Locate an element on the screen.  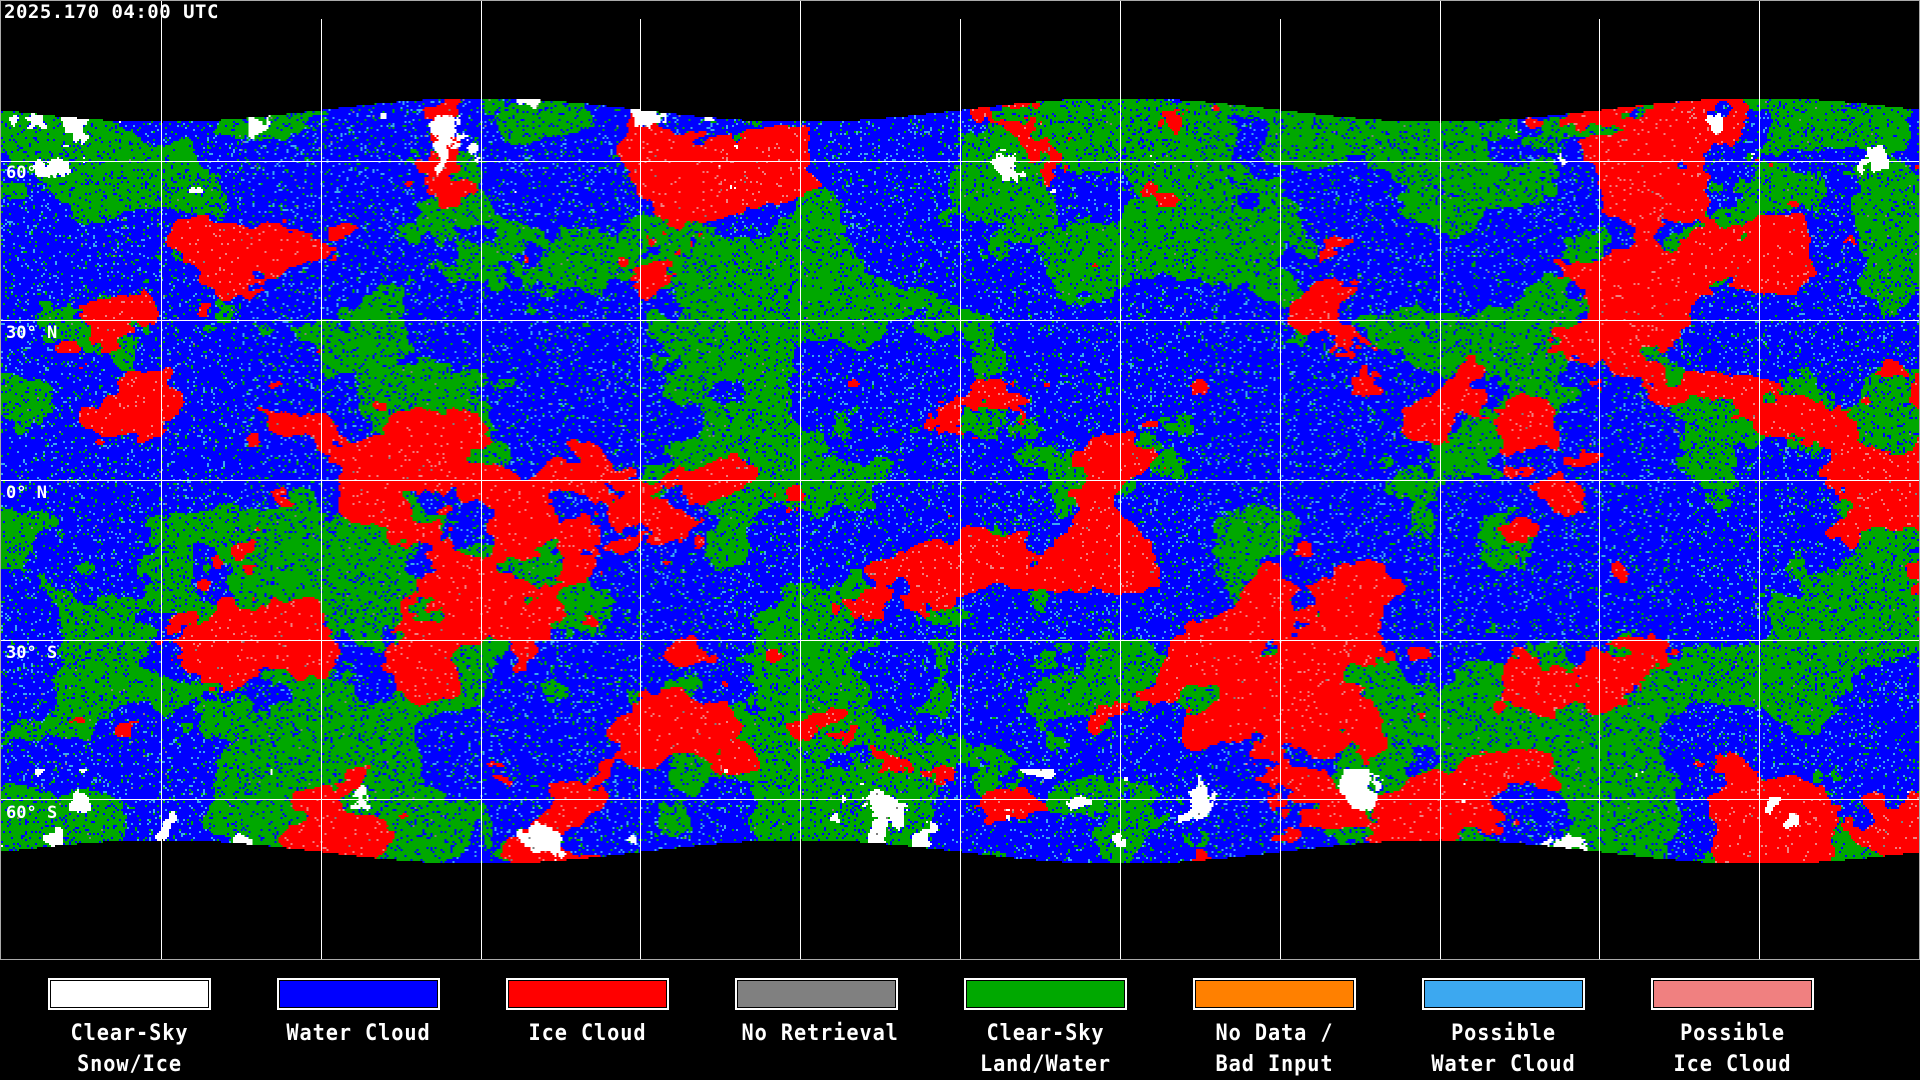
lat-label-60s: 60° S is located at coordinates (31, 813).